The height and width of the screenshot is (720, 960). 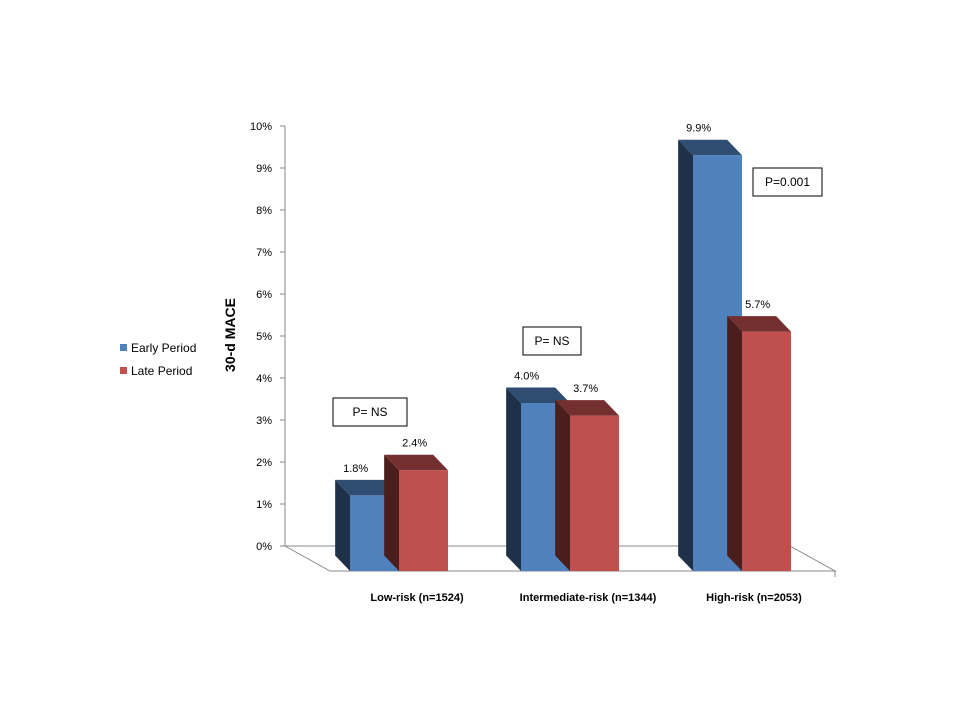 What do you see at coordinates (588, 598) in the screenshot?
I see `x-category-label: Intermediate-risk (n=1344)` at bounding box center [588, 598].